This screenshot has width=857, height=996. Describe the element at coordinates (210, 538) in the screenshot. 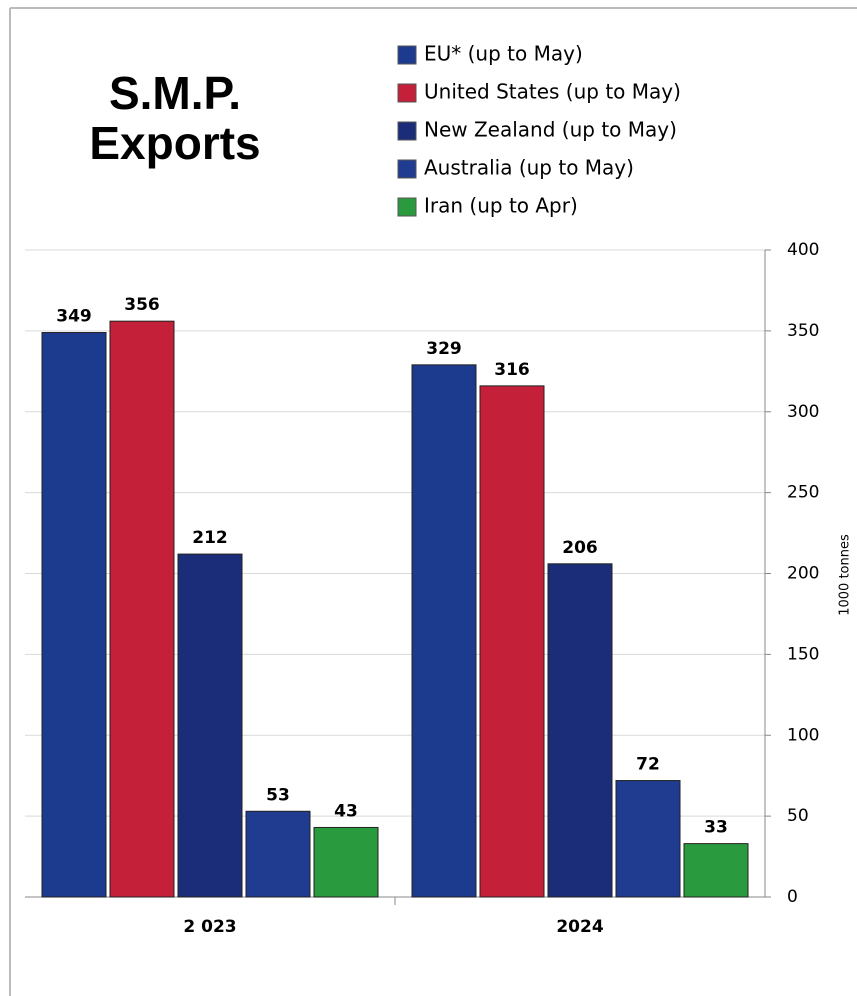

I see `data-label: 212` at that location.